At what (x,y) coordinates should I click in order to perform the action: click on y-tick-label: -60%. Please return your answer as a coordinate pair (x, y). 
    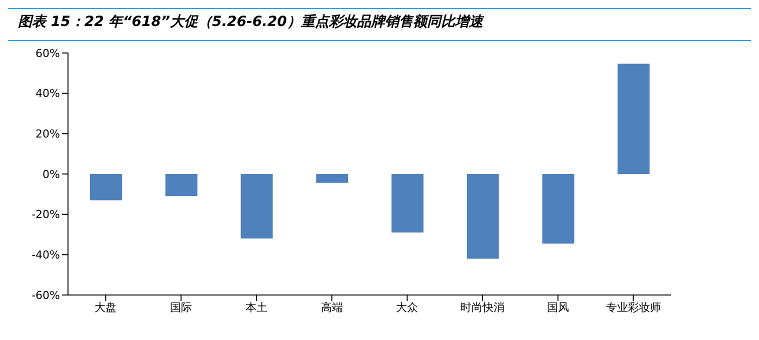
    Looking at the image, I should click on (46, 295).